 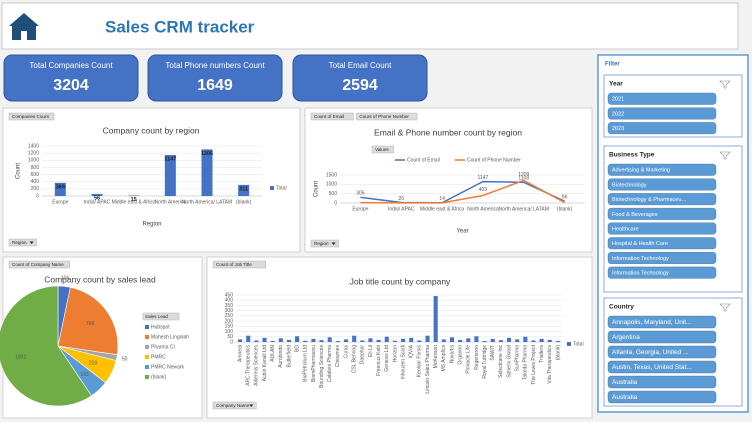 What do you see at coordinates (243, 189) in the screenshot?
I see `data-label: 311` at bounding box center [243, 189].